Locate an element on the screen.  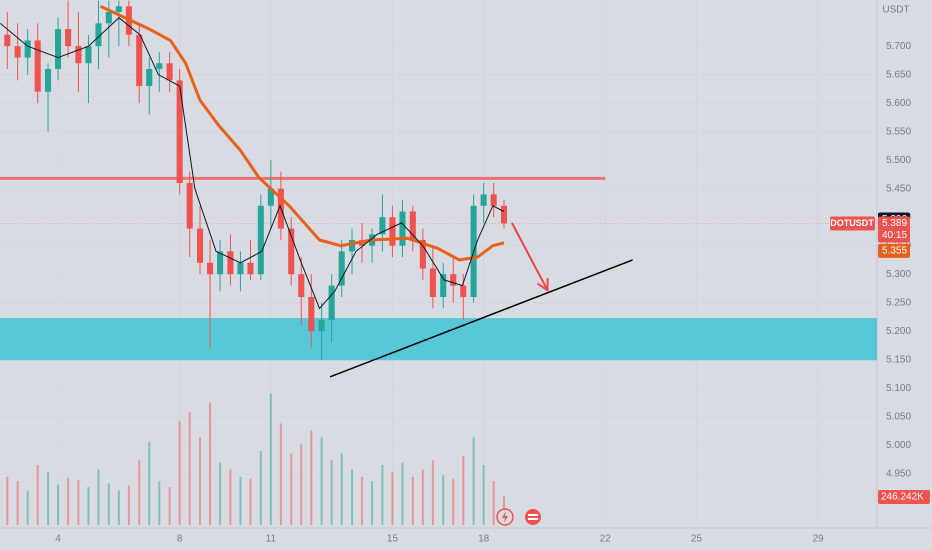
support-zone is located at coordinates (438, 339).